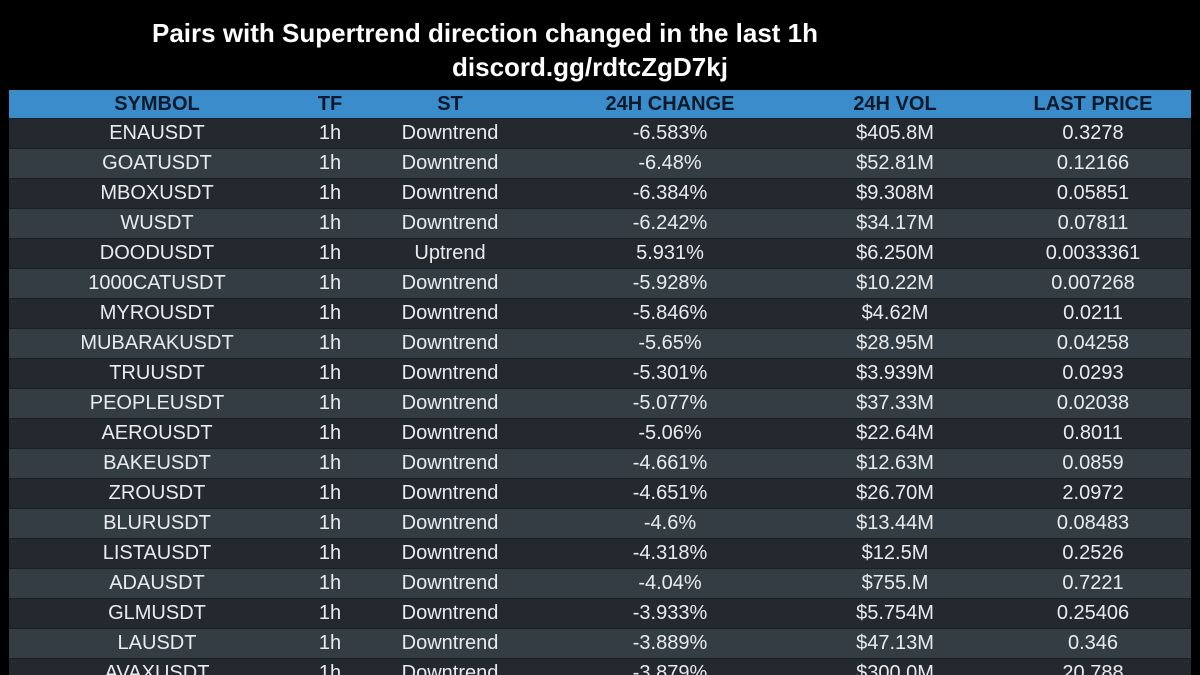  Describe the element at coordinates (895, 193) in the screenshot. I see `volume-cell: $9.308M` at that location.